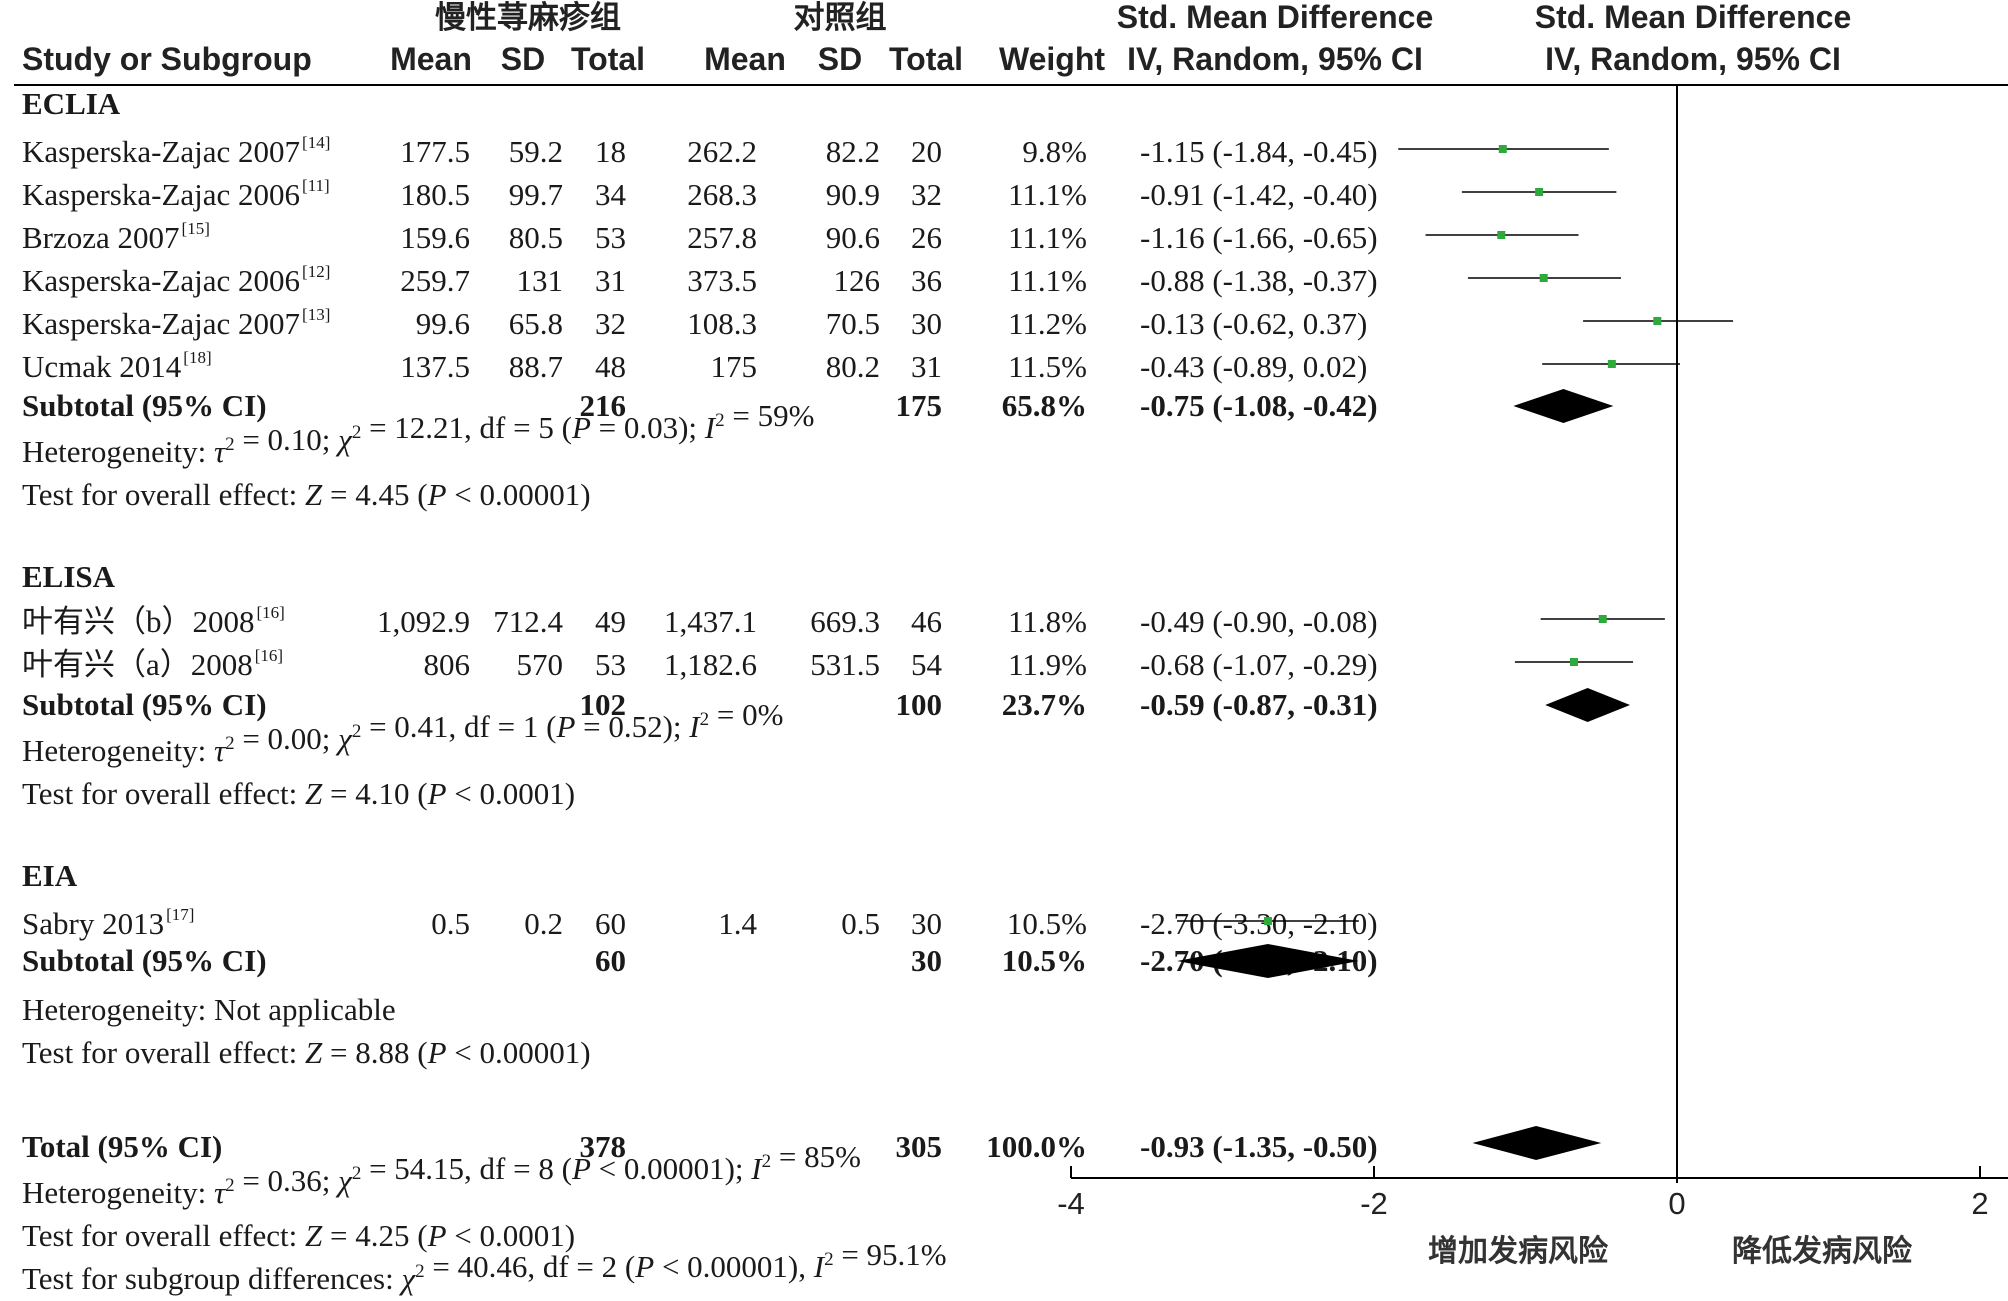 Image resolution: width=2008 pixels, height=1301 pixels. What do you see at coordinates (926, 59) in the screenshot?
I see `total2-header: Total` at bounding box center [926, 59].